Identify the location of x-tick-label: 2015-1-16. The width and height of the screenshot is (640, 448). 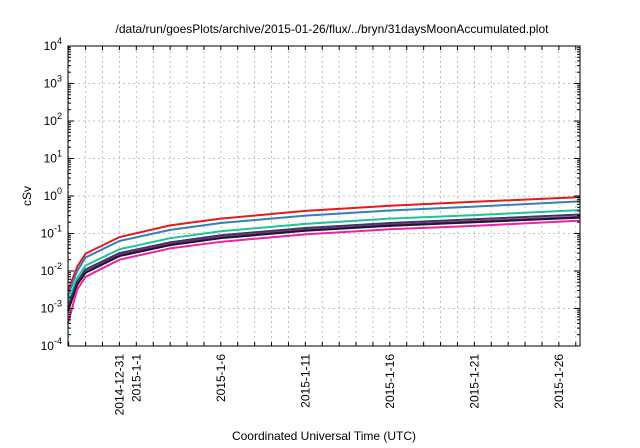
(390, 381).